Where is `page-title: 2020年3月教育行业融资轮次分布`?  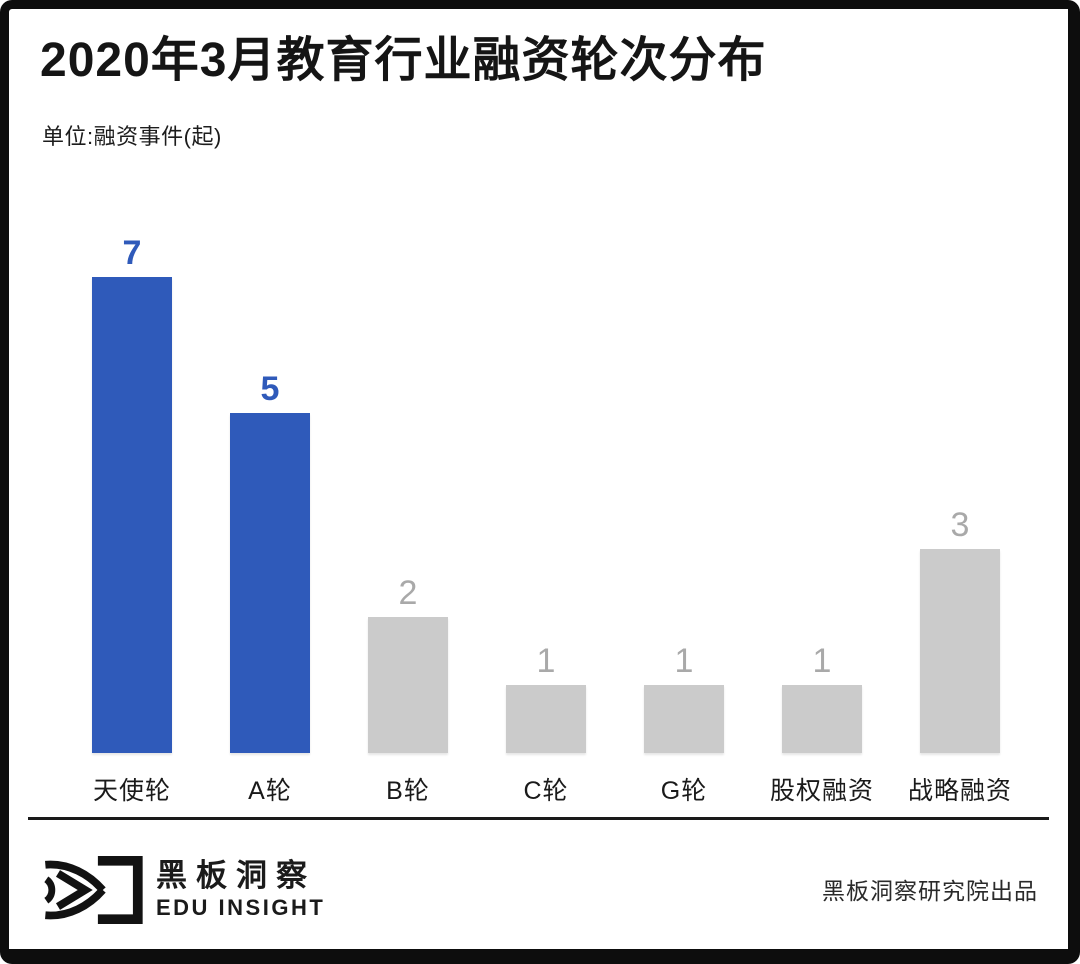
page-title: 2020年3月教育行业融资轮次分布 is located at coordinates (403, 60).